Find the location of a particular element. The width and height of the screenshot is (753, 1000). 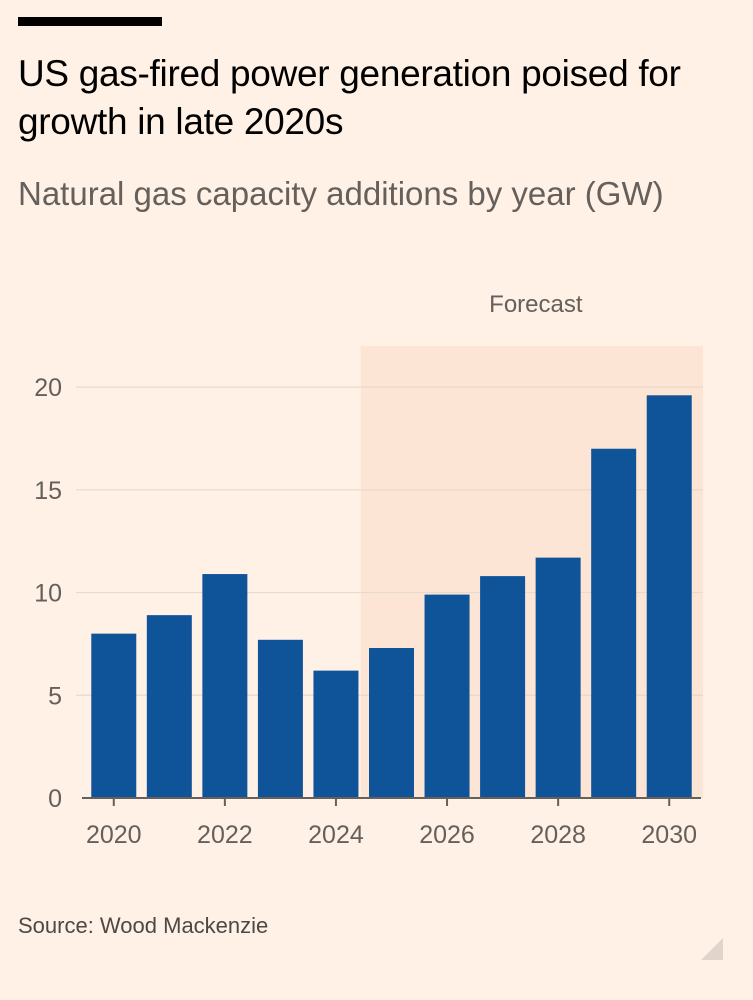

y-tick-label-10: 10 is located at coordinates (48, 594).